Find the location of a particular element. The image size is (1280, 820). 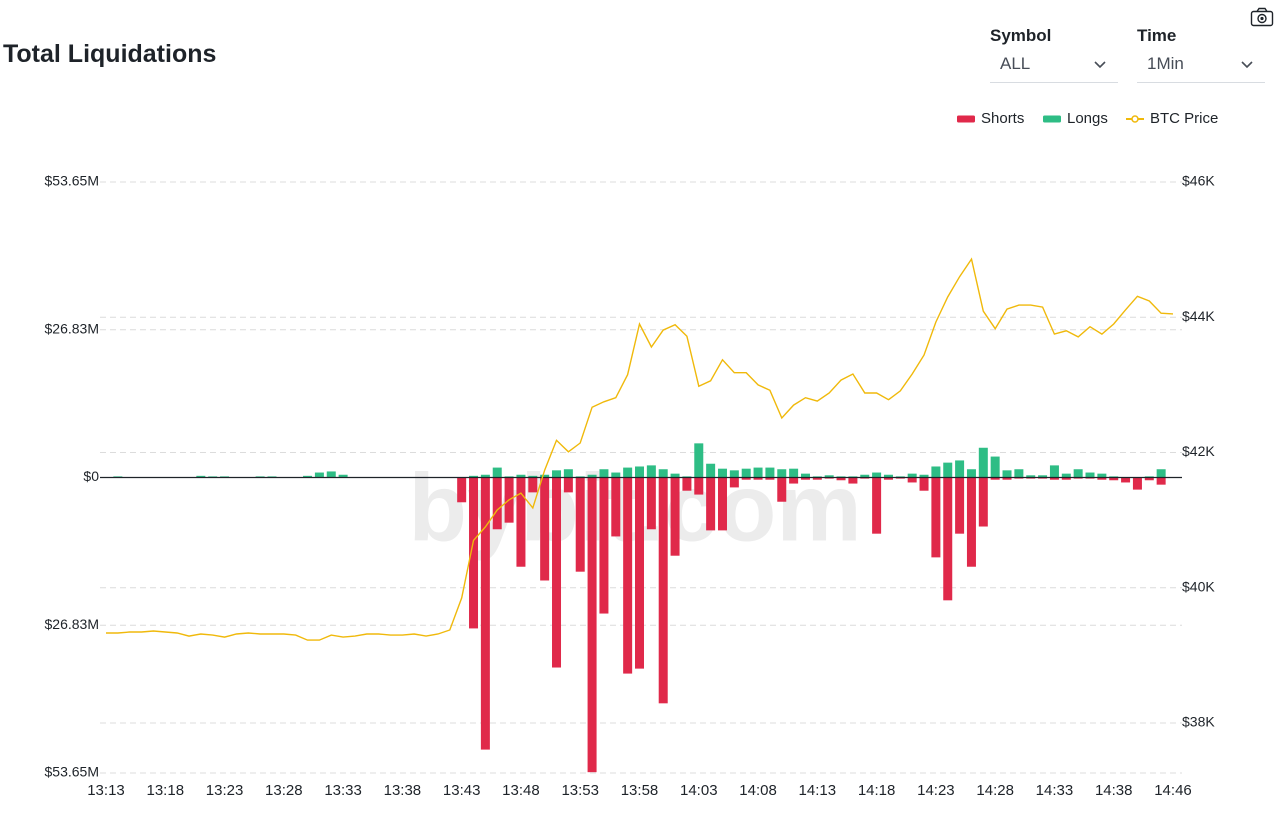

page-title: Total Liquidations is located at coordinates (110, 54).